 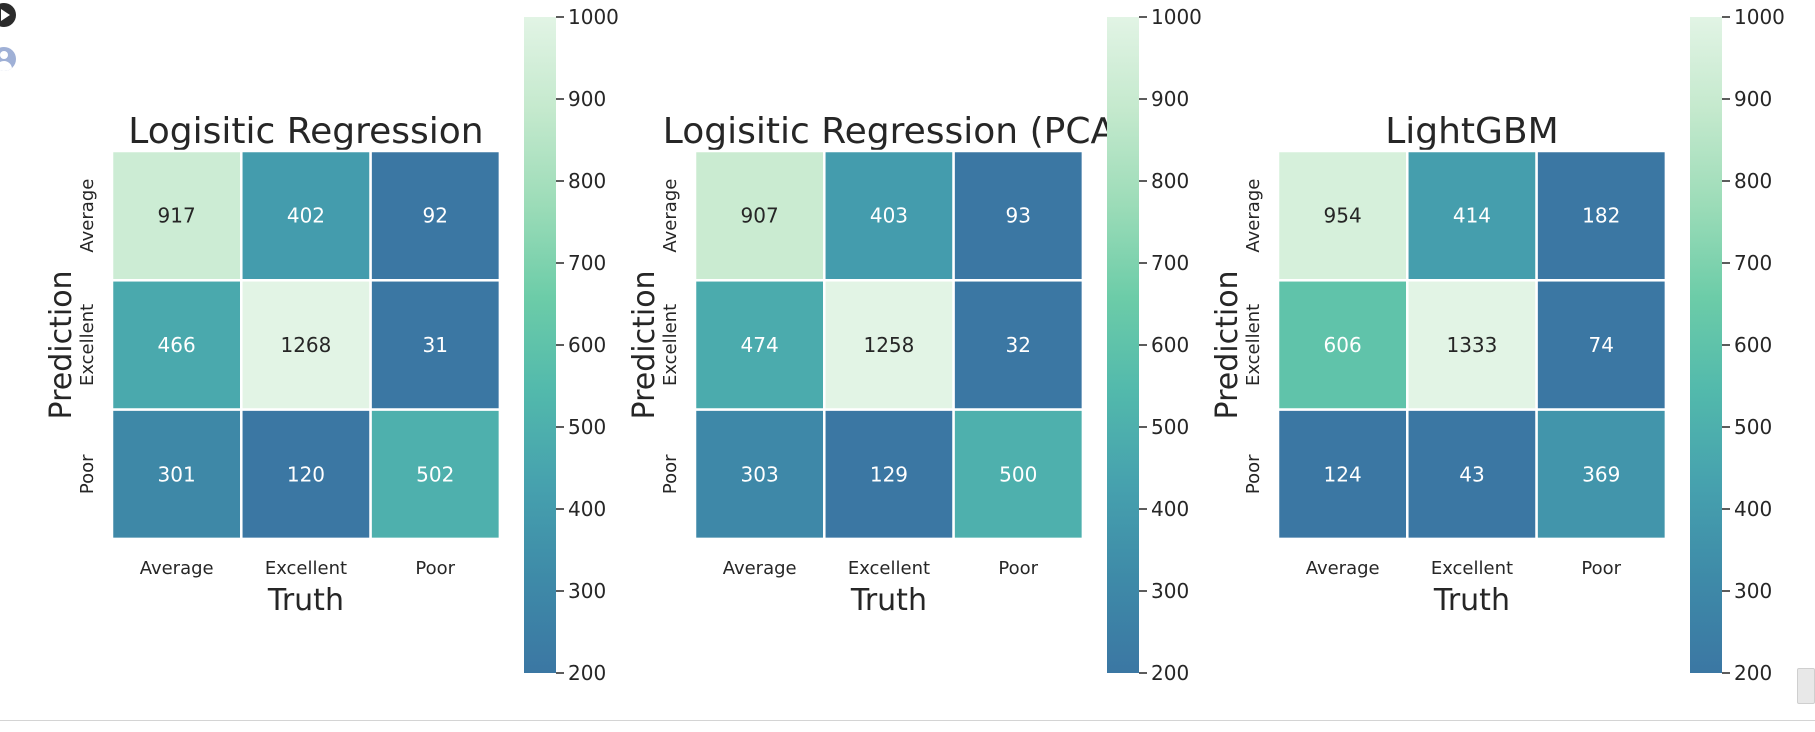 I want to click on cell-value-label: 1258, so click(x=888, y=345).